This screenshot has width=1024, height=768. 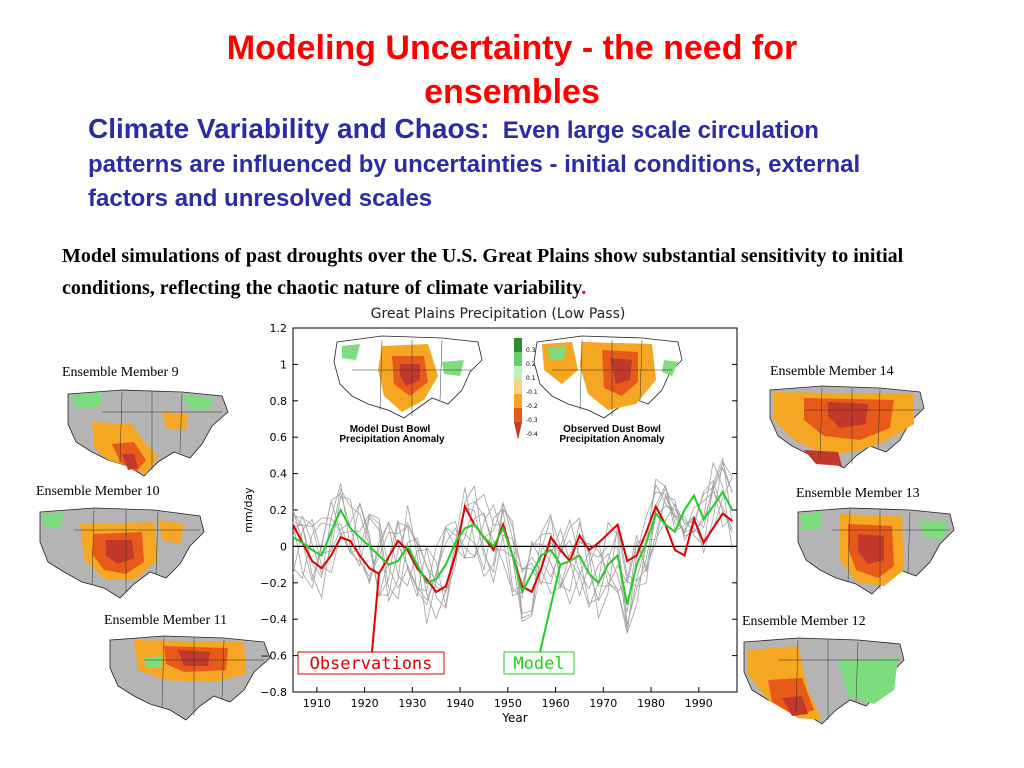 What do you see at coordinates (531, 350) in the screenshot?
I see `scale-label: 0.3` at bounding box center [531, 350].